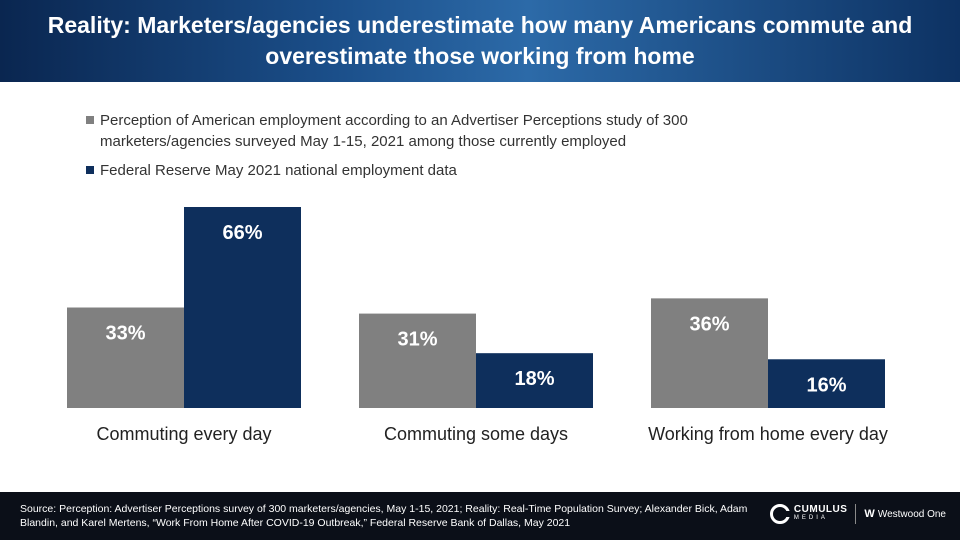 Image resolution: width=960 pixels, height=540 pixels. I want to click on cumulus-logo-subtext: MEDIA, so click(810, 518).